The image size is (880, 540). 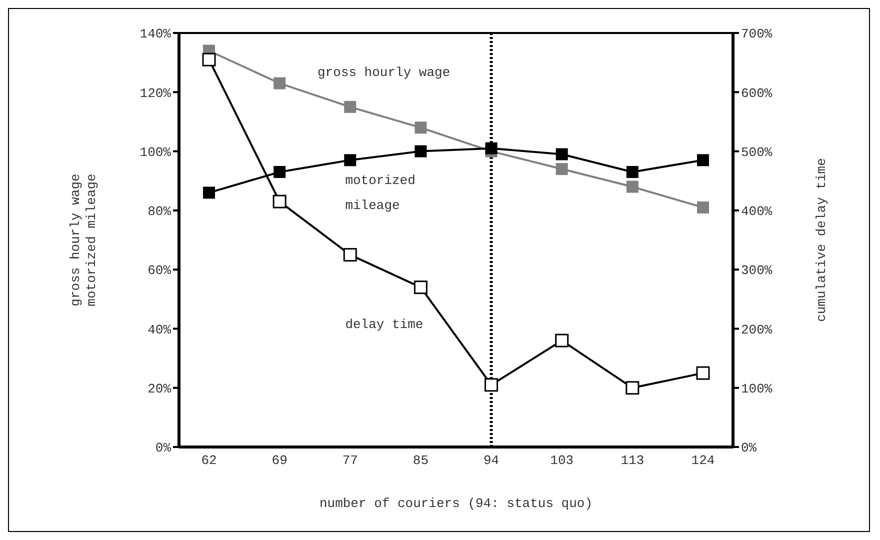 I want to click on y-tick-label: 140%, so click(x=156, y=34).